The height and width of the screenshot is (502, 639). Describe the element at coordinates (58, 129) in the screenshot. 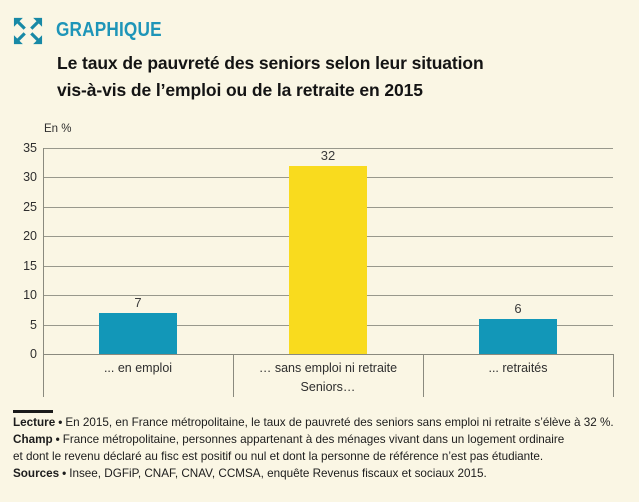

I see `y-axis-unit-label: En %` at that location.